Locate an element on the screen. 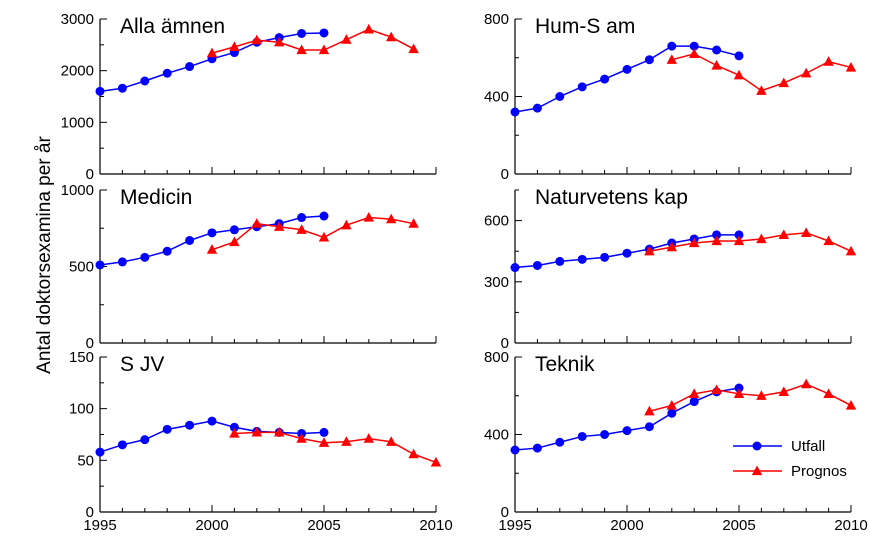 This screenshot has width=870, height=539. y-tick-label: 600 is located at coordinates (496, 221).